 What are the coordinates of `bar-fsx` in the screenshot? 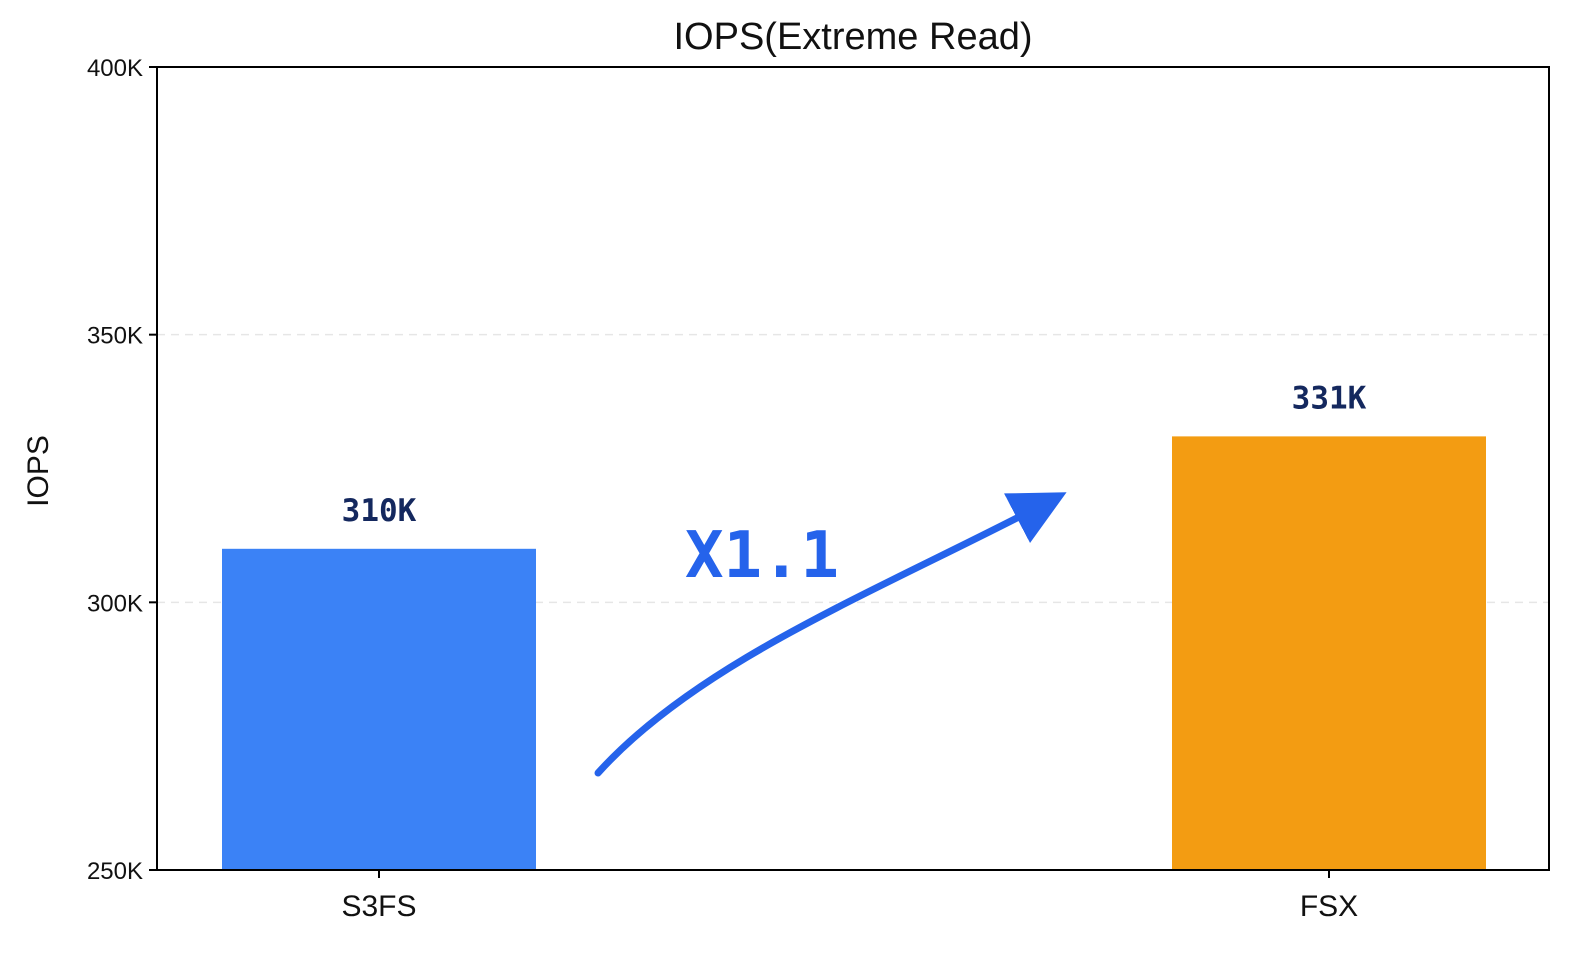 It's located at (1329, 653).